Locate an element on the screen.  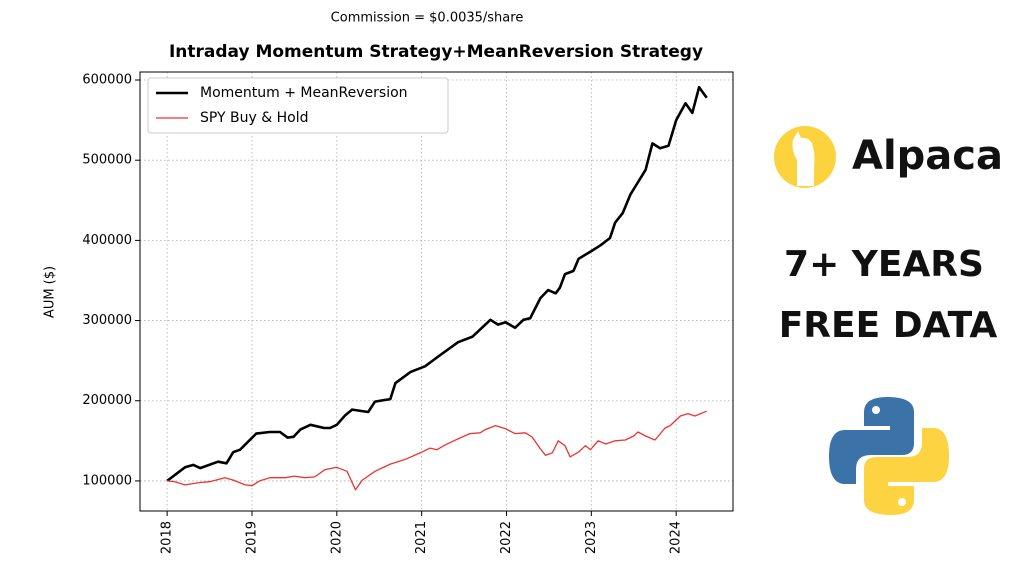
x-tick-label: 2018 is located at coordinates (167, 537).